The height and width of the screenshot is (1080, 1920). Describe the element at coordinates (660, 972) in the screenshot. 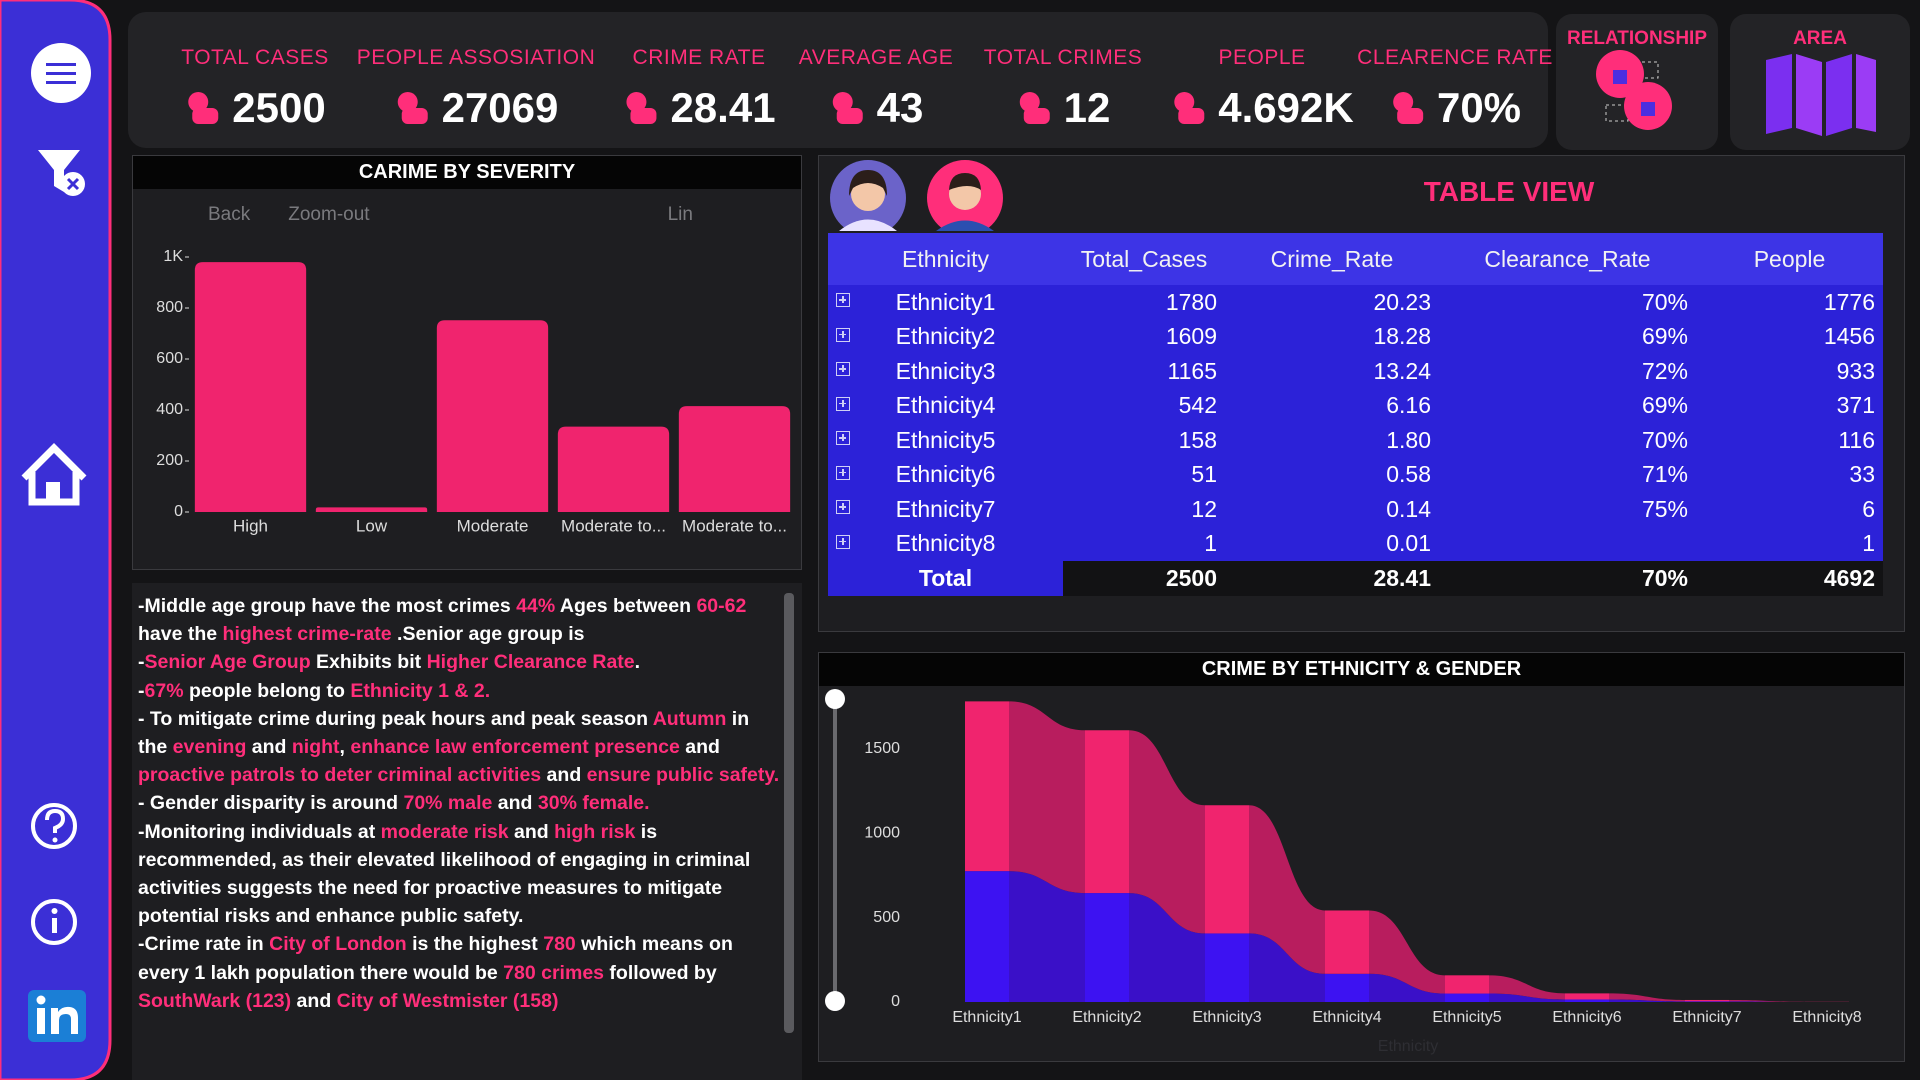

I see `note-text: followed by` at that location.